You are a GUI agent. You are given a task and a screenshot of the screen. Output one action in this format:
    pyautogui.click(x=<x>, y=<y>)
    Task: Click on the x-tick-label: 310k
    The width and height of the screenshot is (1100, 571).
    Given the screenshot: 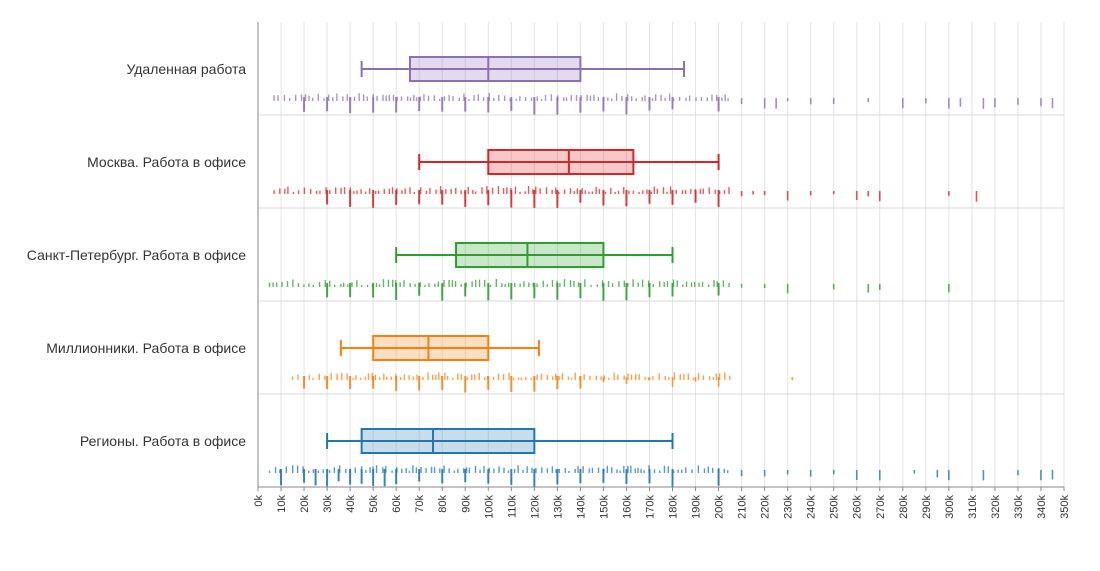 What is the action you would take?
    pyautogui.click(x=973, y=507)
    